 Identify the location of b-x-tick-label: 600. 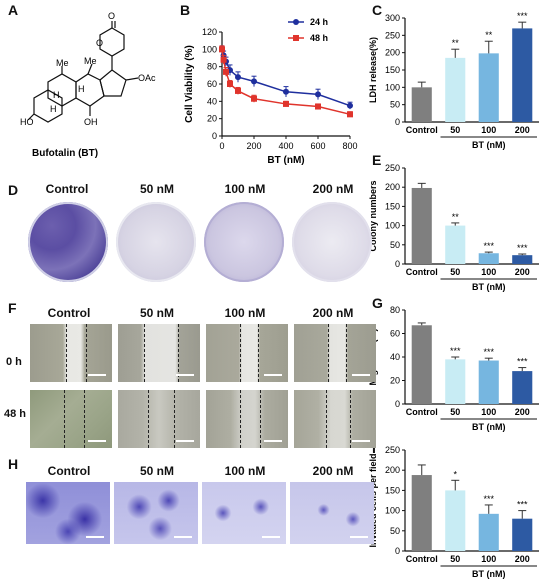
(317, 146).